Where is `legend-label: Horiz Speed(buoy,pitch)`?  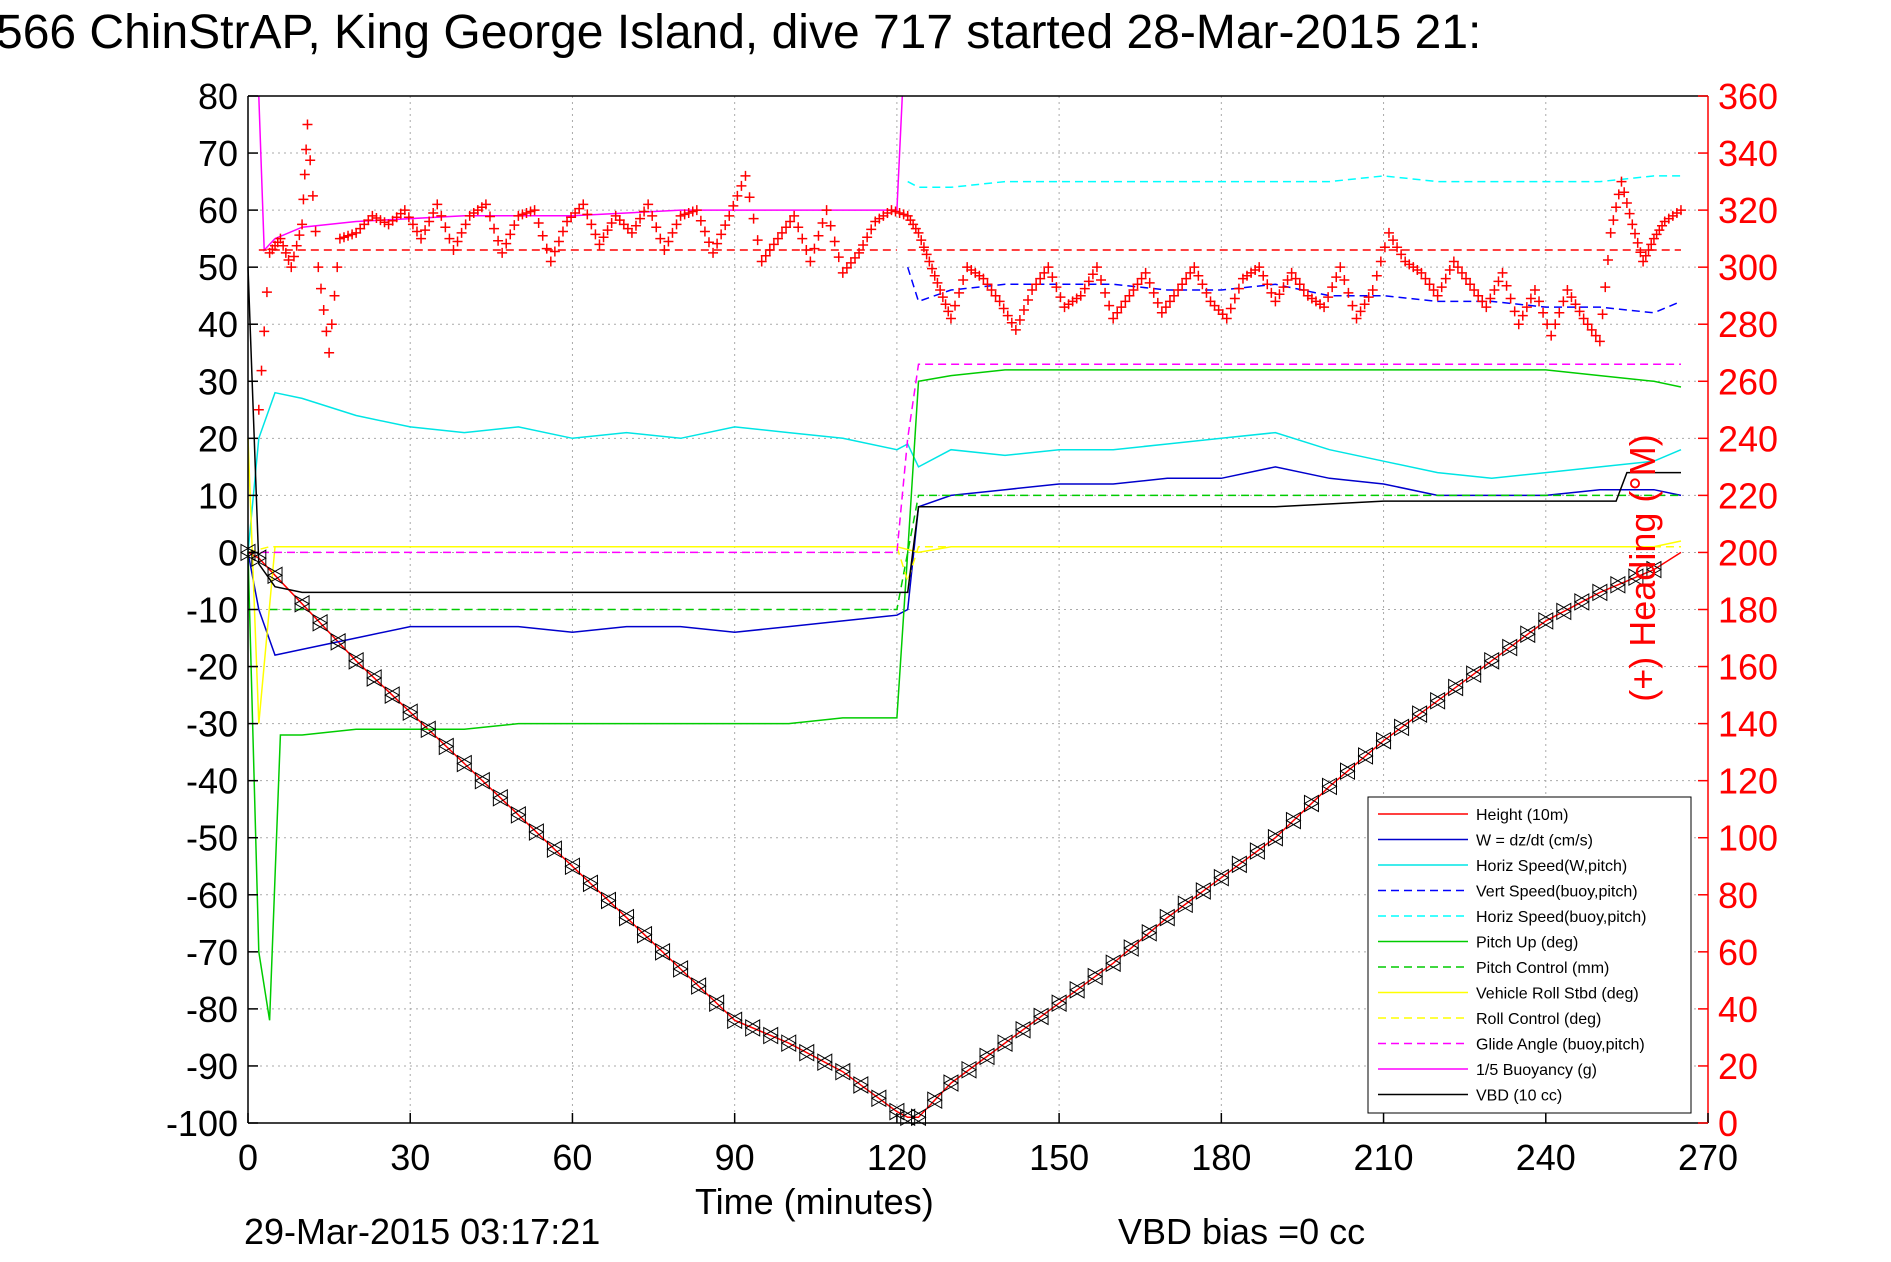
legend-label: Horiz Speed(buoy,pitch) is located at coordinates (1561, 917).